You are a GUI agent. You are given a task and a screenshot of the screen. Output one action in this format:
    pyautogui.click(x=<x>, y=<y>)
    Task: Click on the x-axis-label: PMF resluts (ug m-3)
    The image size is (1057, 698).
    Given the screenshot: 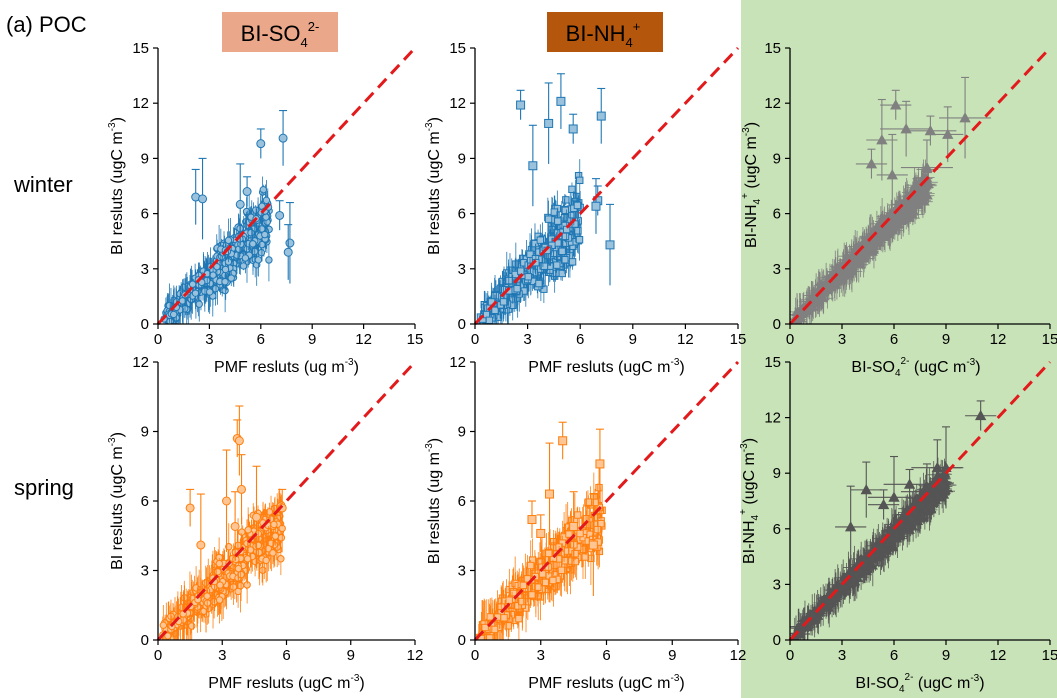 What is the action you would take?
    pyautogui.click(x=286, y=366)
    